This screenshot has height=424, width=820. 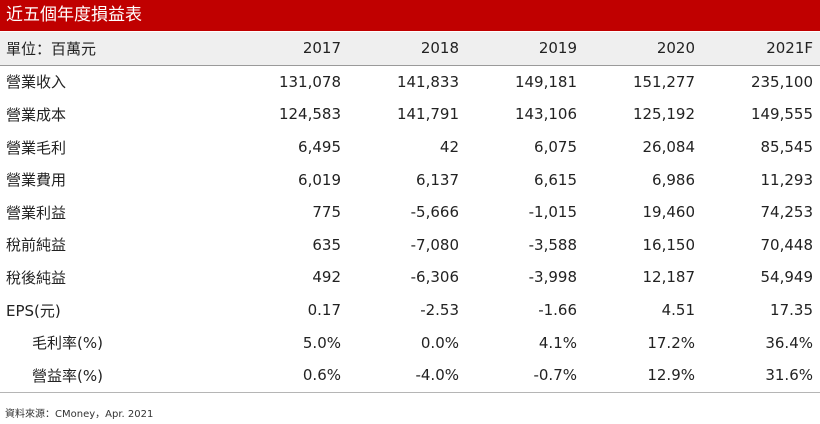 I want to click on table-row: 稅前純益 635 -7,080 -3,588 16,150 70,448, so click(x=410, y=245).